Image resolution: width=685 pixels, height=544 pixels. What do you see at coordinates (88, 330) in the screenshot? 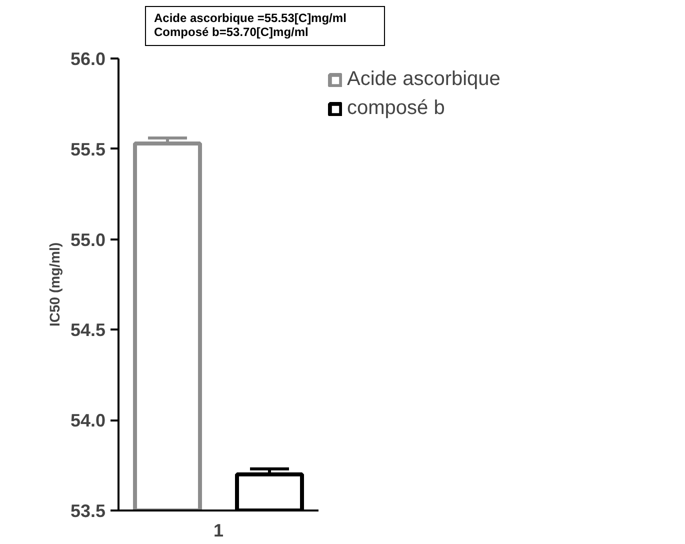
I see `y-tick-label: 54.5` at bounding box center [88, 330].